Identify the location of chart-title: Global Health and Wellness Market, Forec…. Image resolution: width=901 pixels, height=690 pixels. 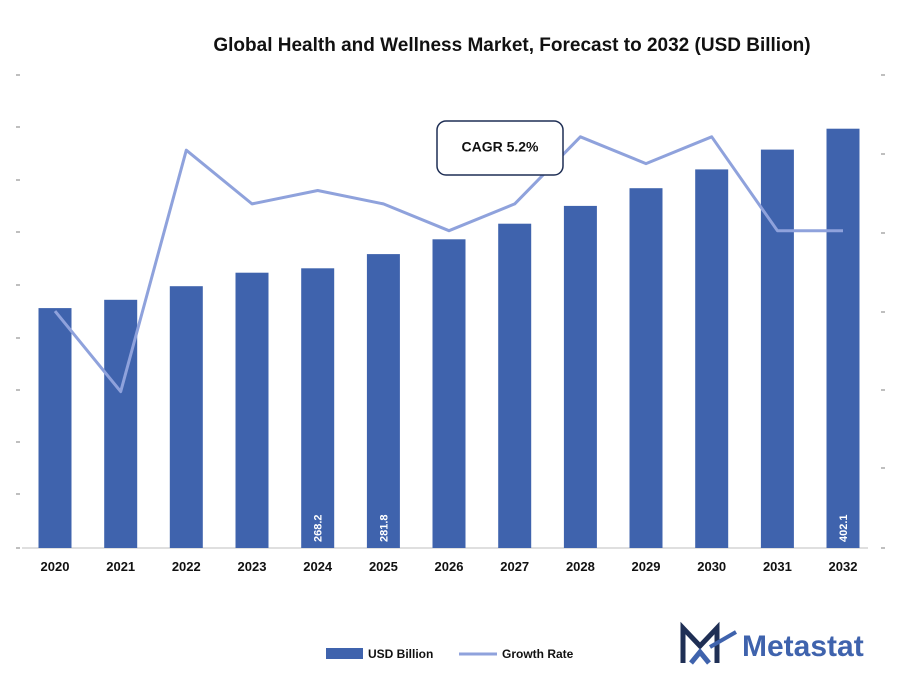
(511, 45).